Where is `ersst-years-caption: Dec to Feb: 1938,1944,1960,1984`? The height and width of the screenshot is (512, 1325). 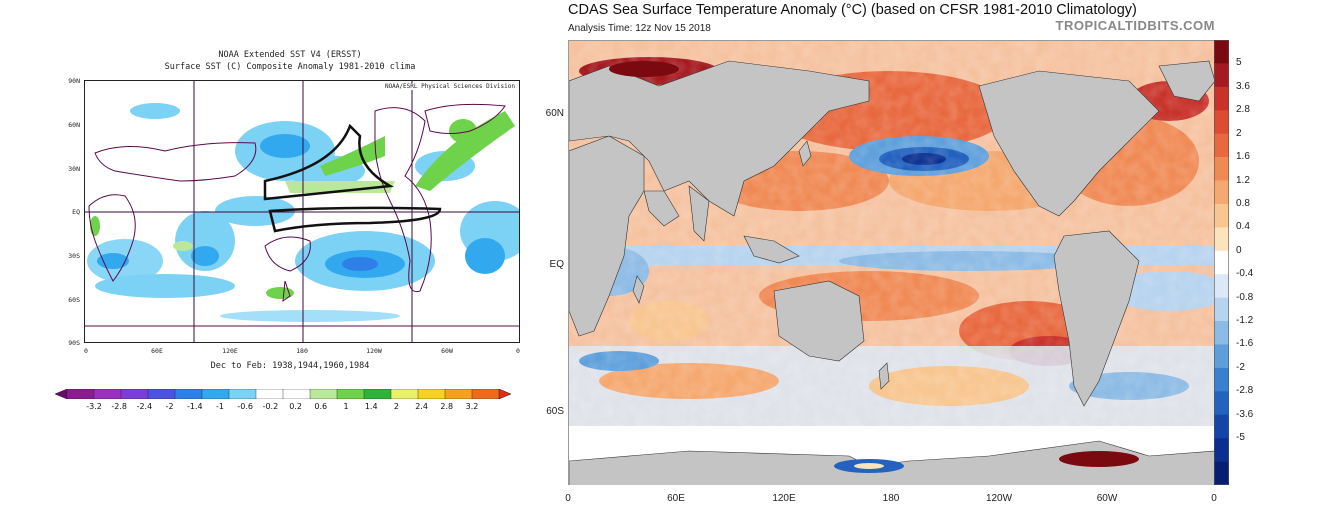
ersst-years-caption: Dec to Feb: 1938,1944,1960,1984 is located at coordinates (290, 366).